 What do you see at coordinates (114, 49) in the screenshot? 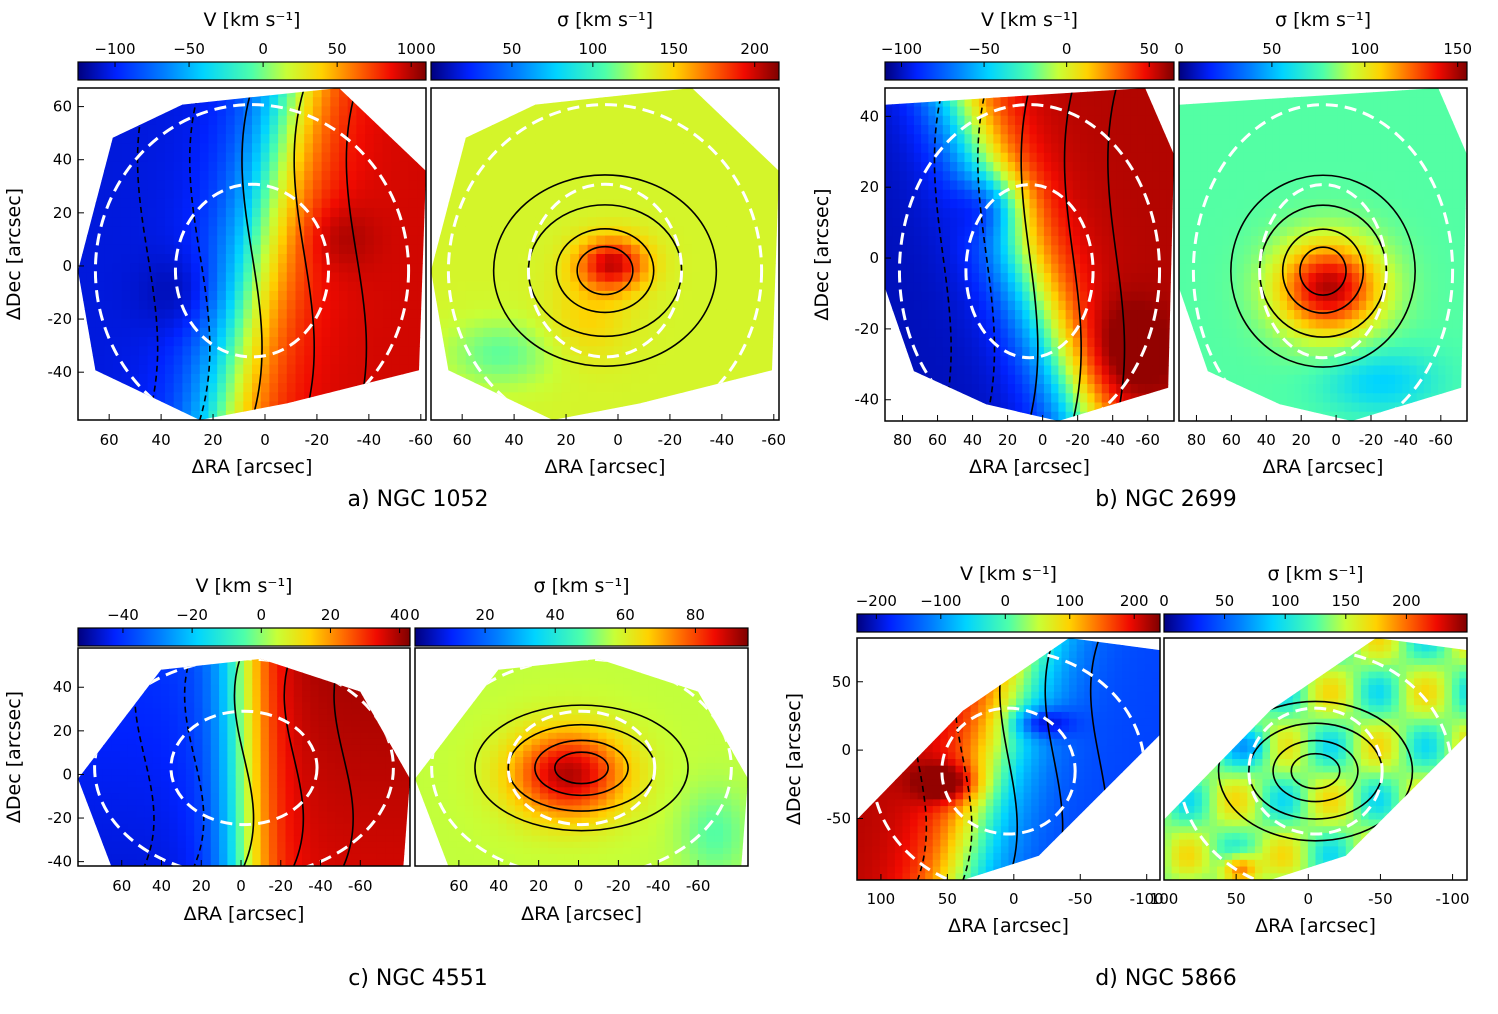
I see `colorbar-tick-label: −100` at bounding box center [114, 49].